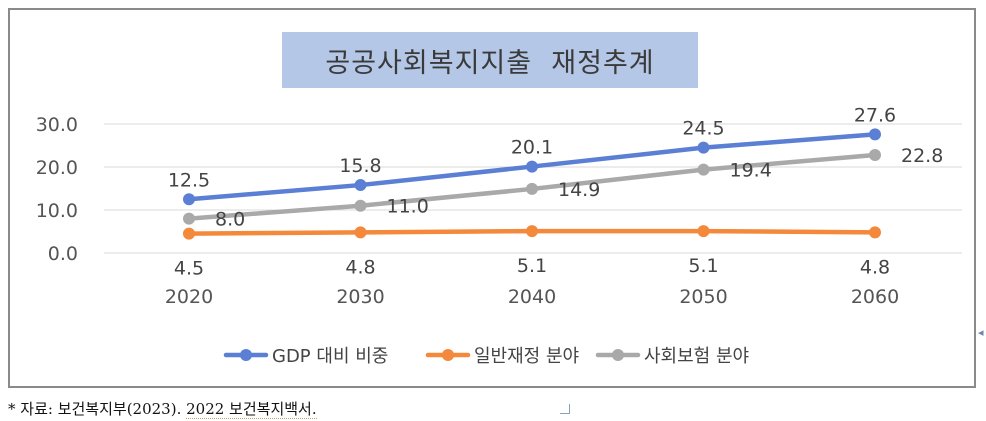 The image size is (986, 421). I want to click on x-axis-ticks: 2020 2030 2040 2050 2060, so click(532, 297).